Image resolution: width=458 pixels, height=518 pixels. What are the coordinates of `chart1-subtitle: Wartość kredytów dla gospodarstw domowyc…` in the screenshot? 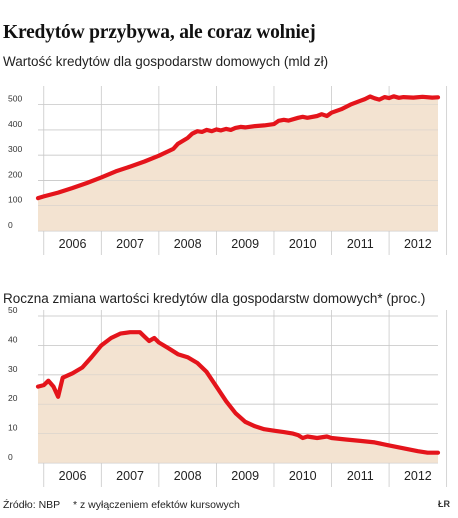 It's located at (166, 61).